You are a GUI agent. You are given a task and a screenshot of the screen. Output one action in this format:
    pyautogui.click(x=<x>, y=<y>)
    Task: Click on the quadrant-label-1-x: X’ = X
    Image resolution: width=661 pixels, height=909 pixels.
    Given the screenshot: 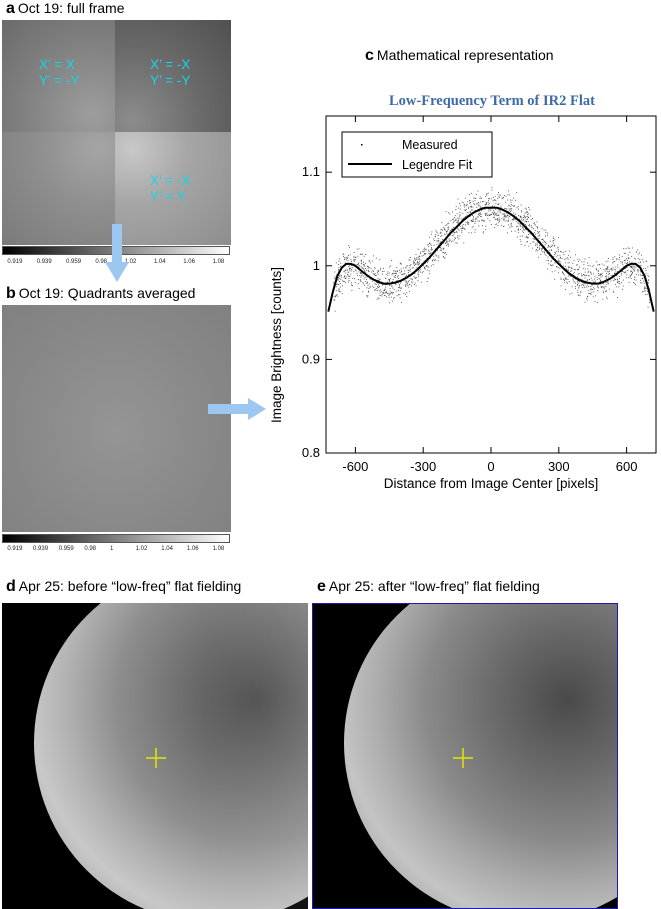 What is the action you would take?
    pyautogui.click(x=57, y=64)
    